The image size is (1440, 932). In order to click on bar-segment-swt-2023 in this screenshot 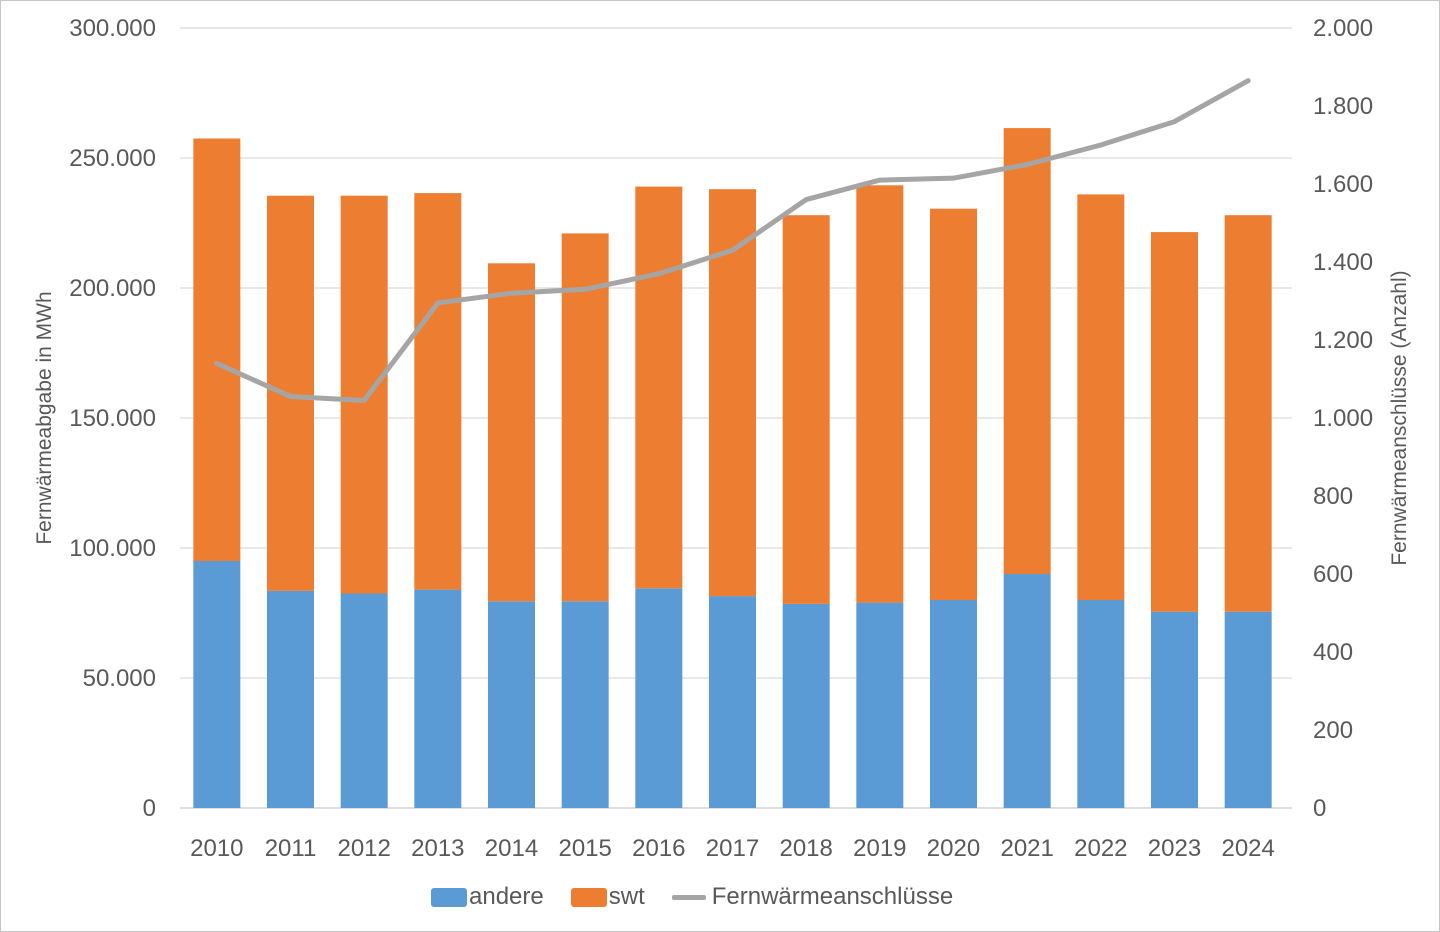, I will do `click(1174, 422)`.